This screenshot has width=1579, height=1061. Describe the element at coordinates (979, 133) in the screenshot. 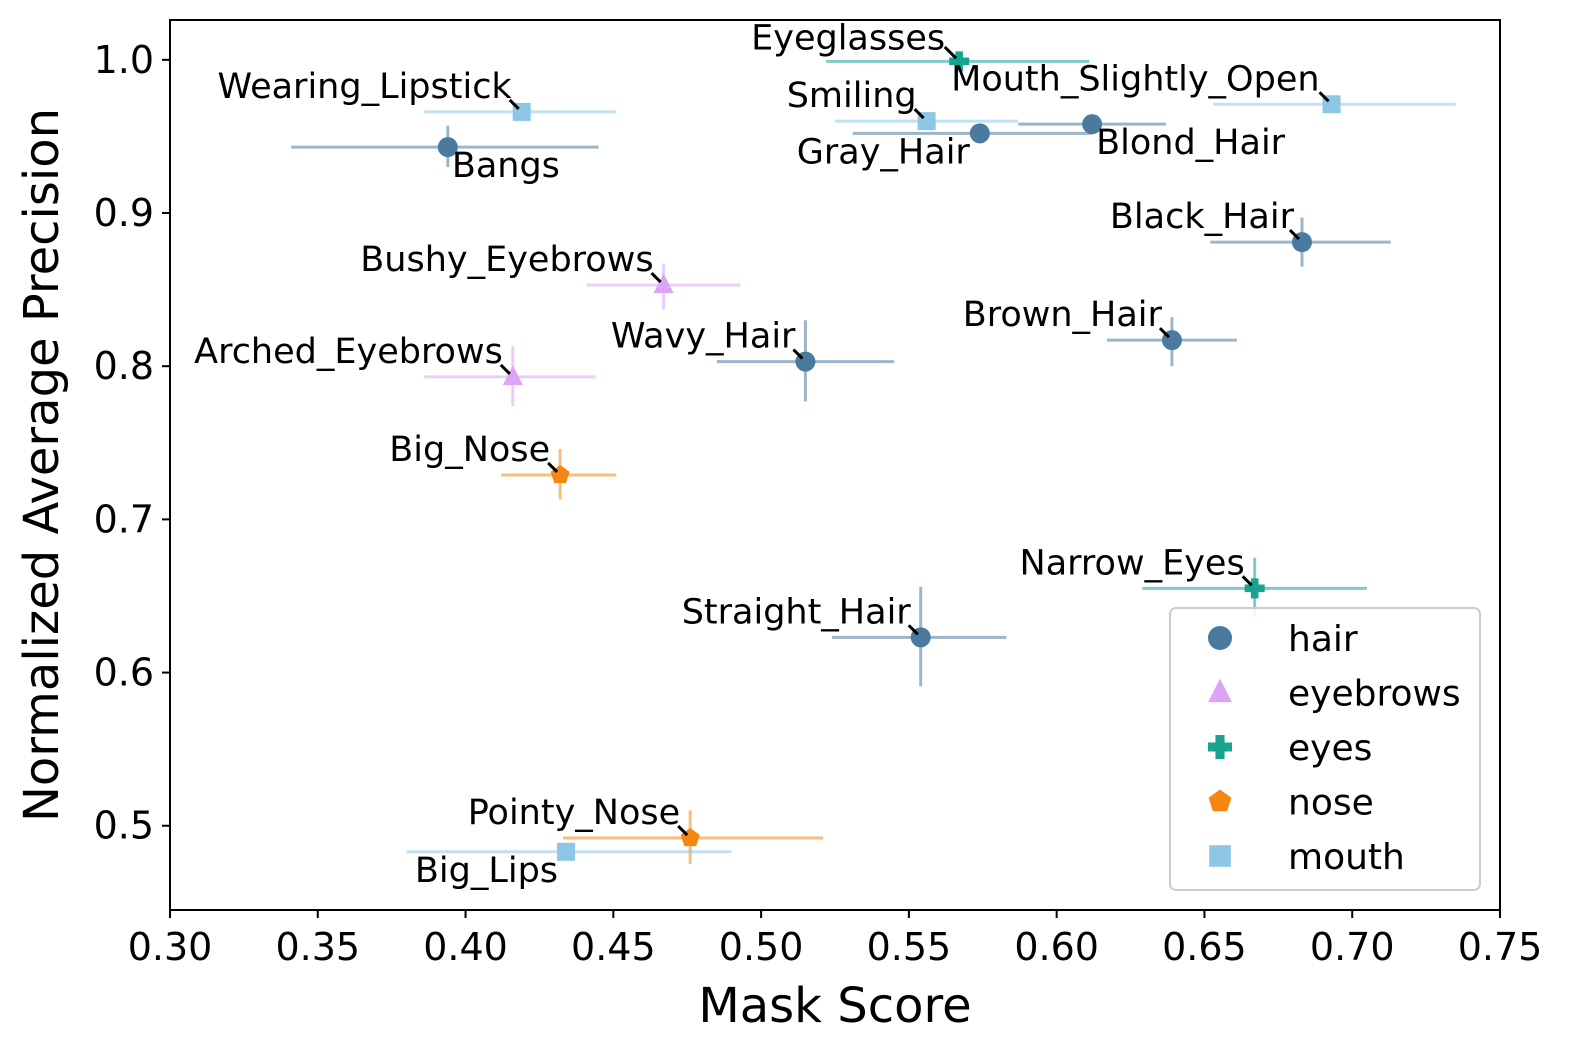

I see `data-point-gray-hair` at that location.